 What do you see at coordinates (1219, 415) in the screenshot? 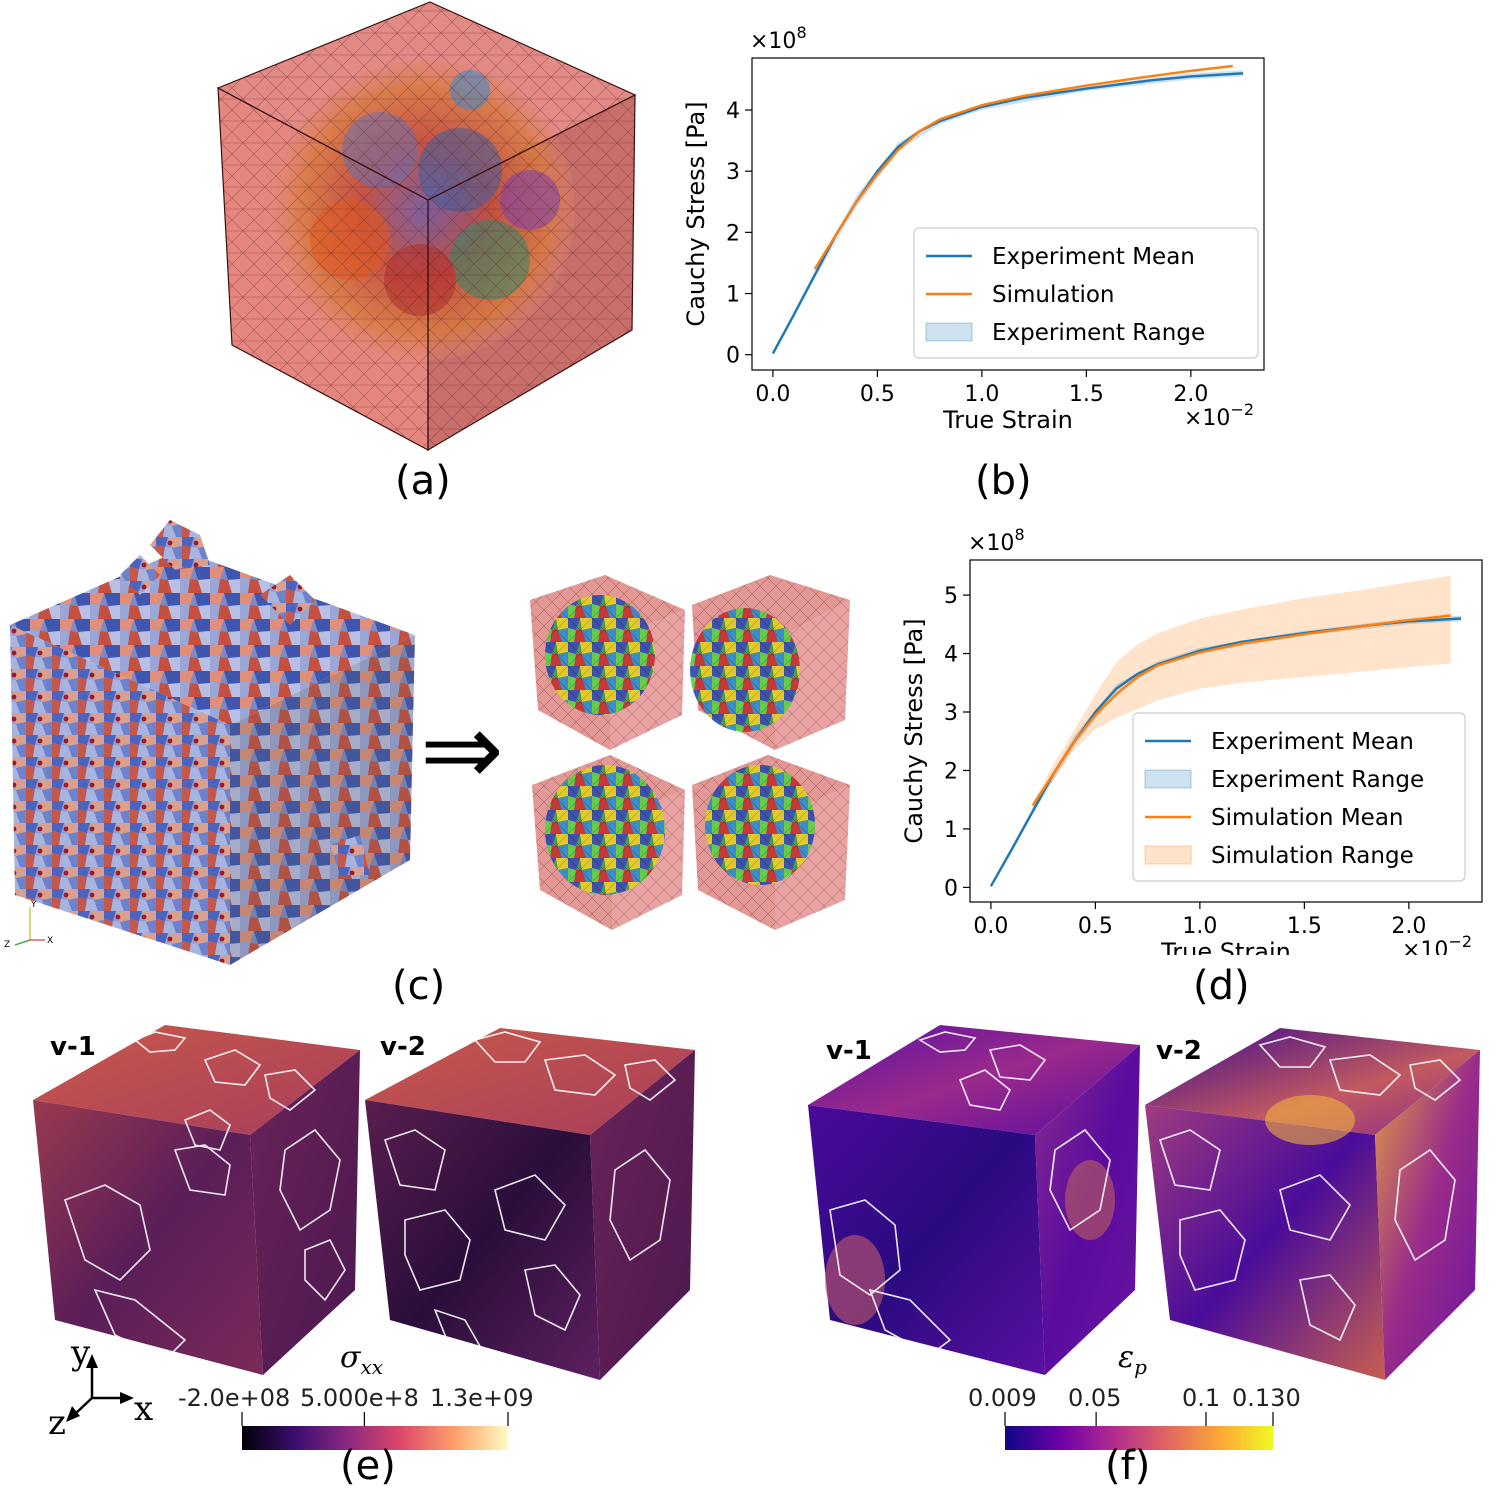
I see `chart-b-x-multiplier: ×10⁻²` at bounding box center [1219, 415].